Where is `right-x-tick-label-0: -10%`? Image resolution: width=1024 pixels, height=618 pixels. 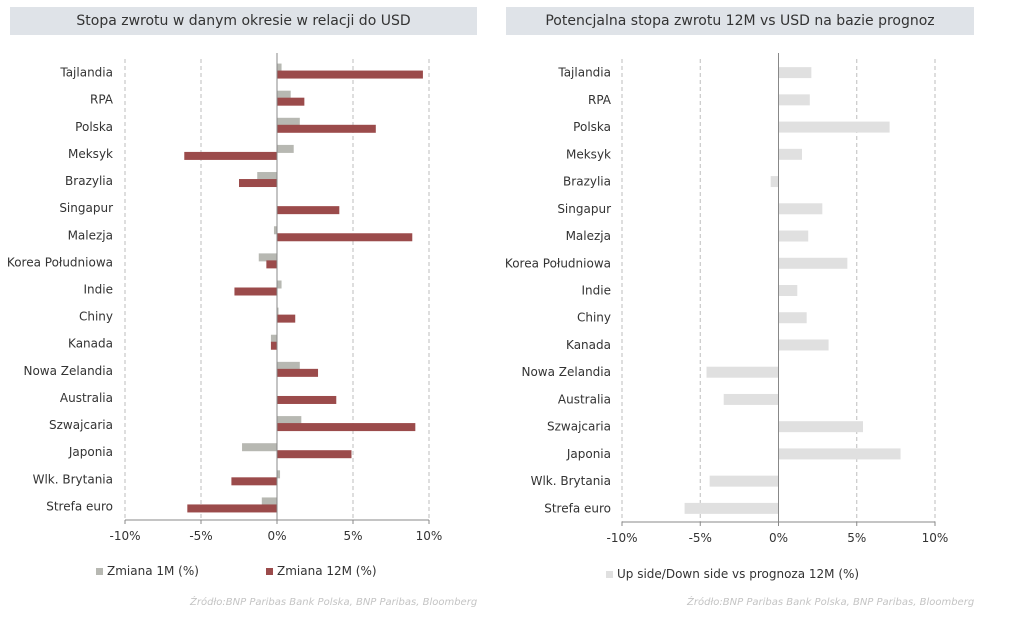 right-x-tick-label-0: -10% is located at coordinates (621, 538).